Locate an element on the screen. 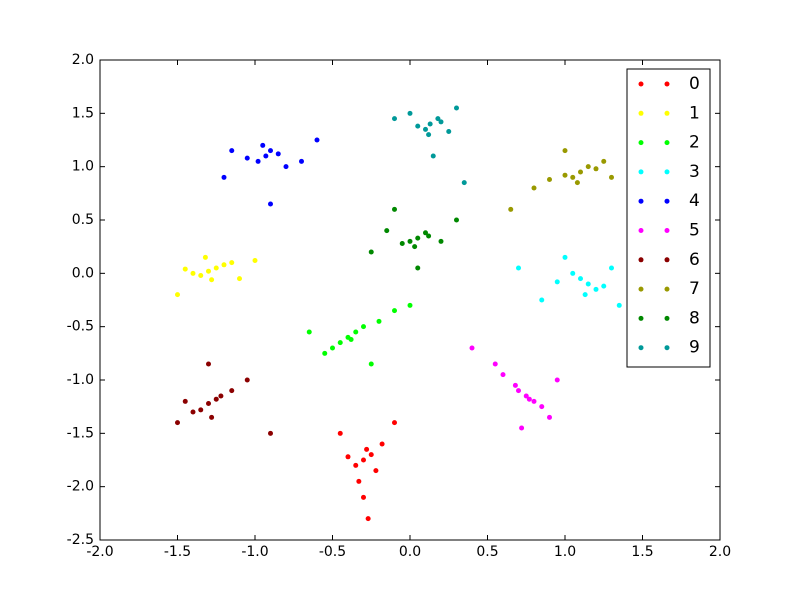  legend-label: 9 is located at coordinates (694, 348).